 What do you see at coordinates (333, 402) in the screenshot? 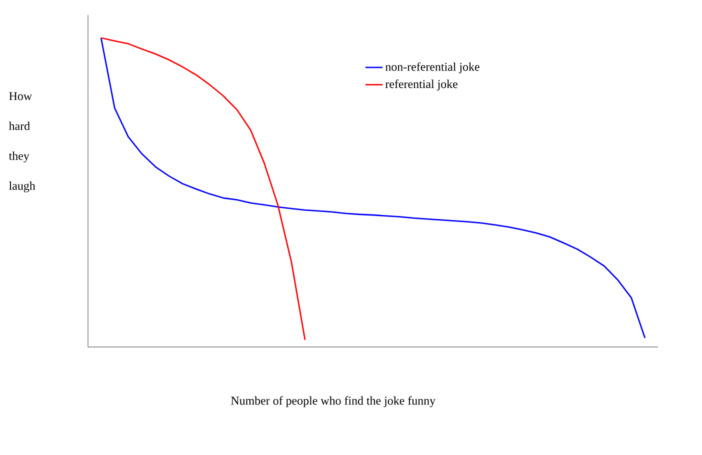
I see `x-axis-title: Number of people who find the joke funny` at bounding box center [333, 402].